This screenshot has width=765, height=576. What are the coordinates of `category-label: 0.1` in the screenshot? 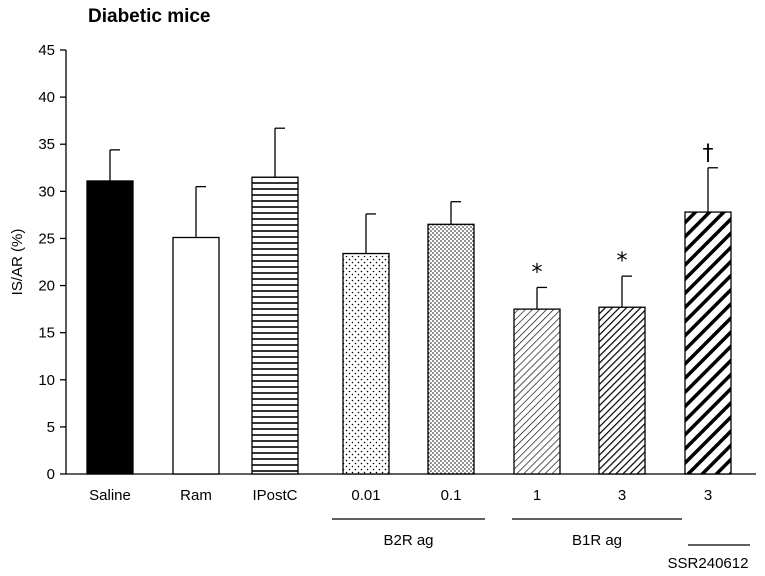 It's located at (451, 495).